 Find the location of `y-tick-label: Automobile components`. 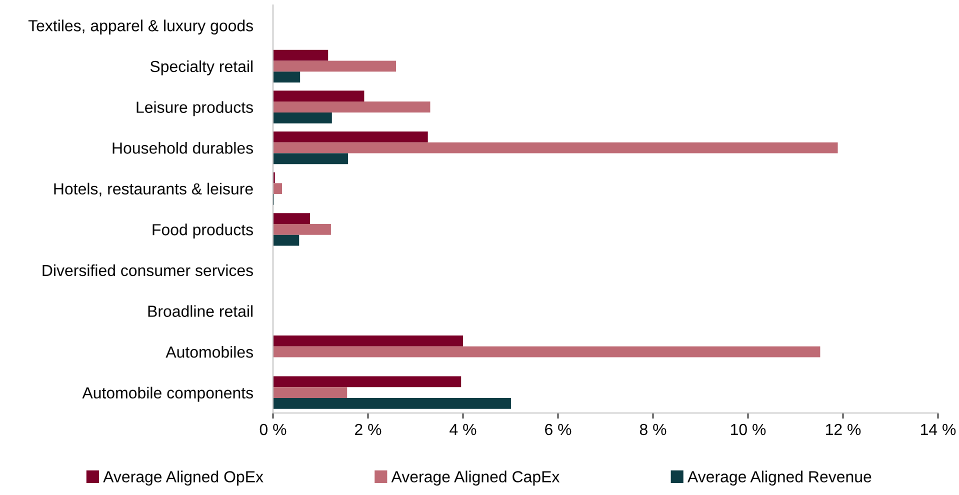

y-tick-label: Automobile components is located at coordinates (167, 394).